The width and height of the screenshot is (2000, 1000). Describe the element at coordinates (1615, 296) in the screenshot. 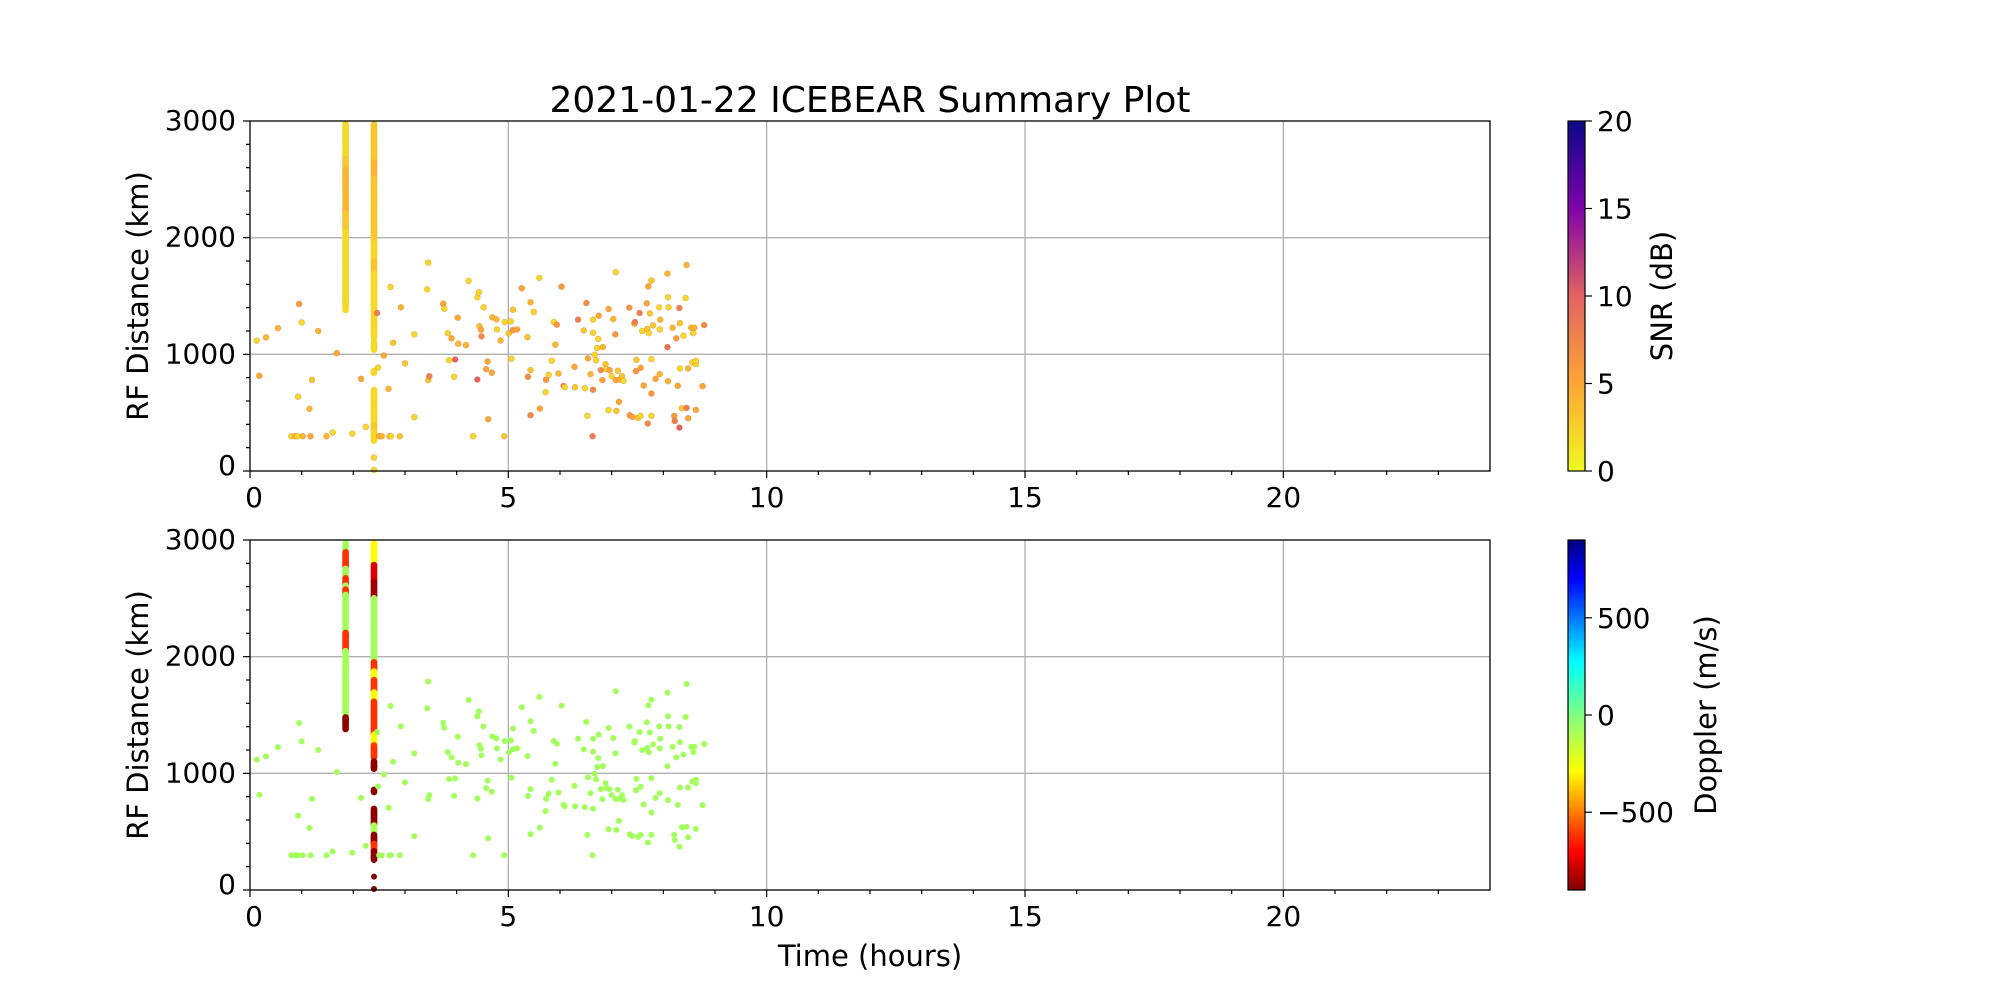

I see `colorbar-tick-label: 10` at that location.